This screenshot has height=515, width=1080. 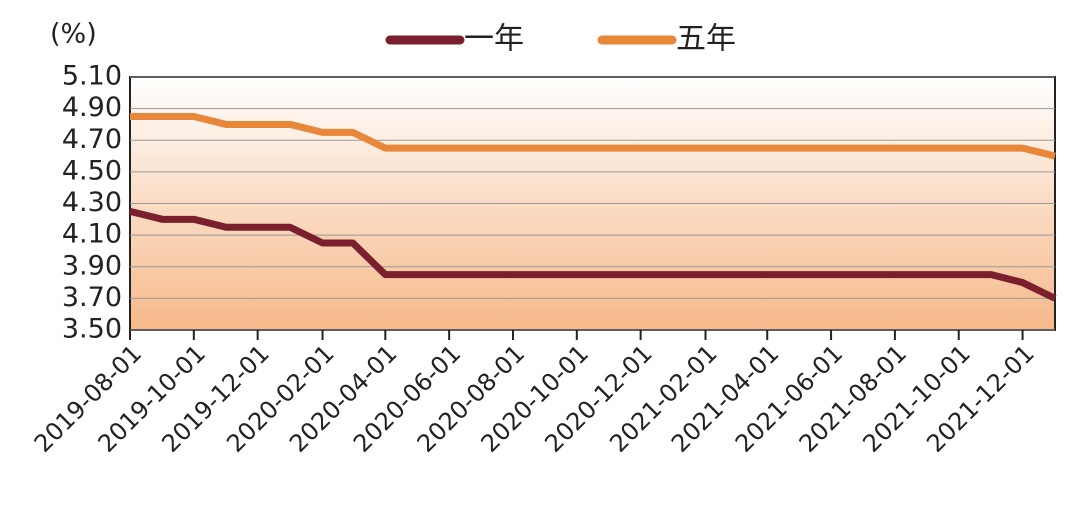 What do you see at coordinates (494, 39) in the screenshot?
I see `legend-label: 一年` at bounding box center [494, 39].